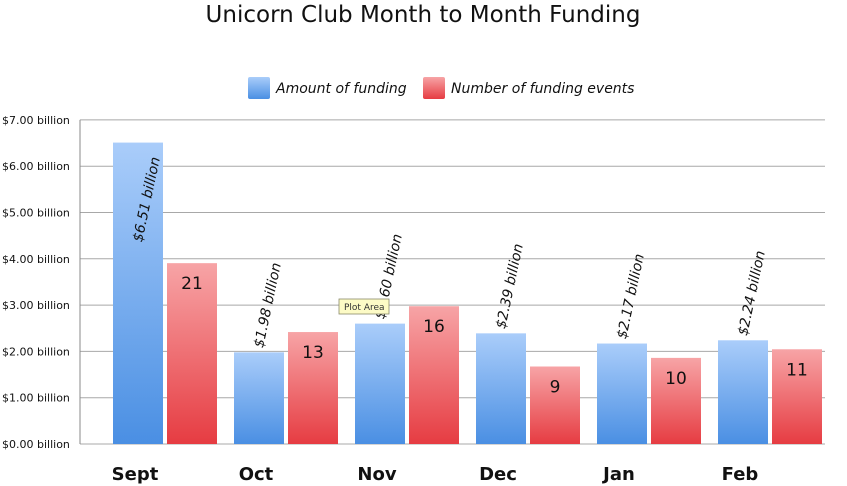 Image resolution: width=847 pixels, height=486 pixels. Describe the element at coordinates (36, 398) in the screenshot. I see `y-tick-label: $1.00 billion` at that location.